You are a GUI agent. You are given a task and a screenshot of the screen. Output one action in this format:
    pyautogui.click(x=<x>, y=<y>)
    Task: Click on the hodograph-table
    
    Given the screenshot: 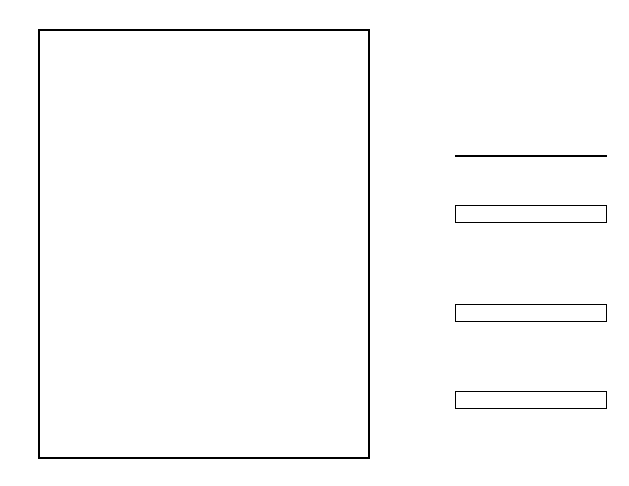 What is the action you would take?
    pyautogui.click(x=531, y=400)
    